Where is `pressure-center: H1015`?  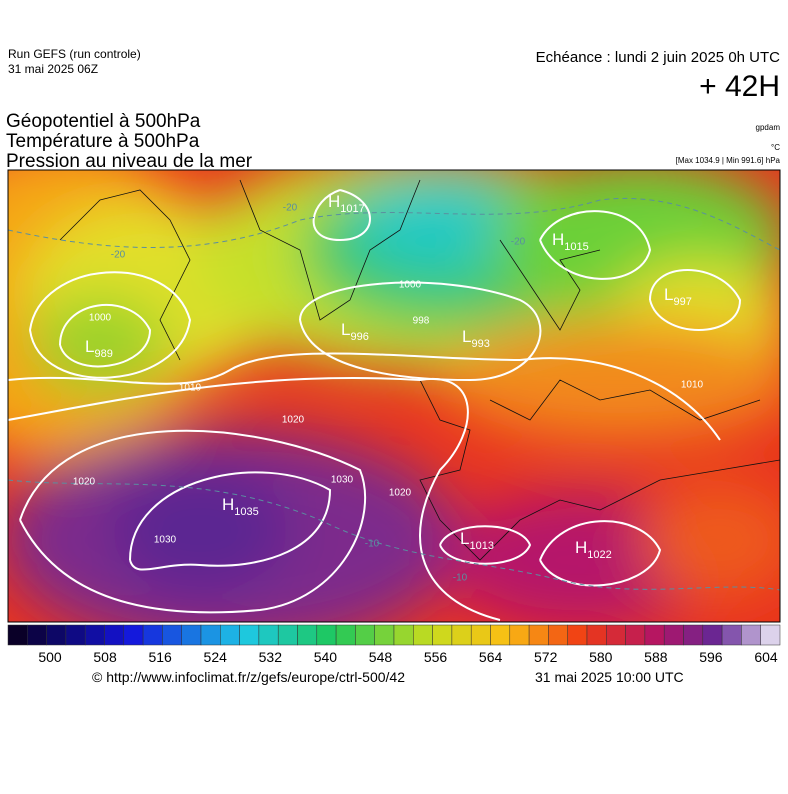 pressure-center: H1015 is located at coordinates (570, 241).